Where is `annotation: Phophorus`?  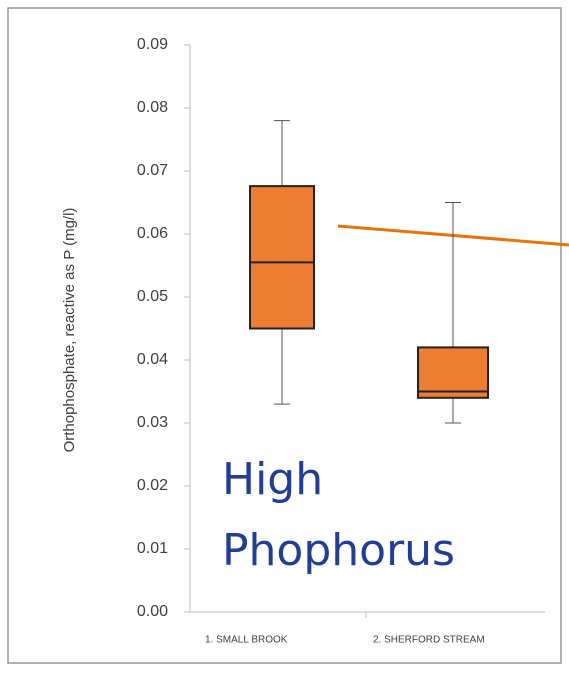
annotation: Phophorus is located at coordinates (338, 550).